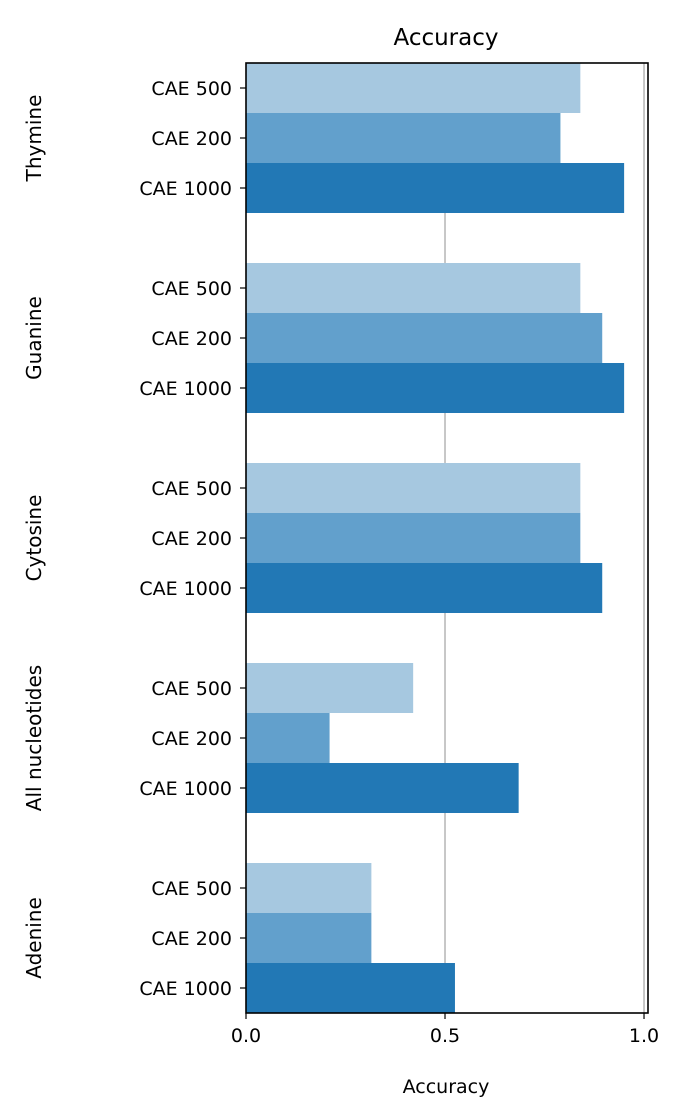  I want to click on x-tick-label: 0.0, so click(246, 1036).